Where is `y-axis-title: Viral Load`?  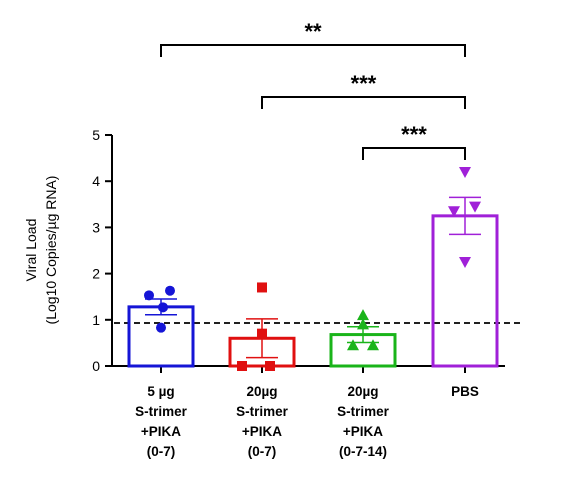
y-axis-title: Viral Load is located at coordinates (31, 250).